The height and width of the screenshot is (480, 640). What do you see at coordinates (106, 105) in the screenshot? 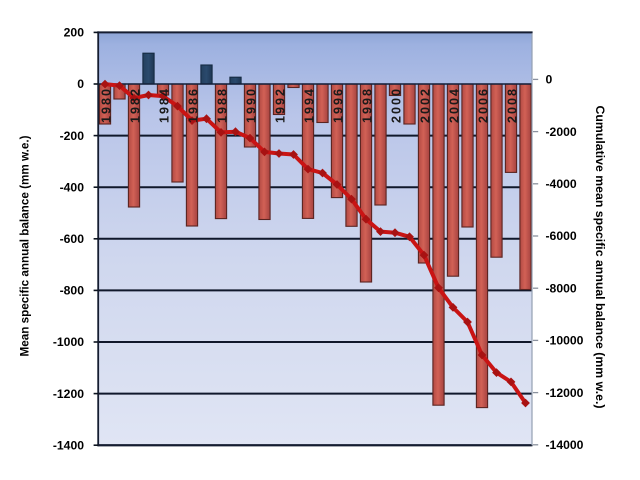
I see `svg-text: 1980` at bounding box center [106, 105].